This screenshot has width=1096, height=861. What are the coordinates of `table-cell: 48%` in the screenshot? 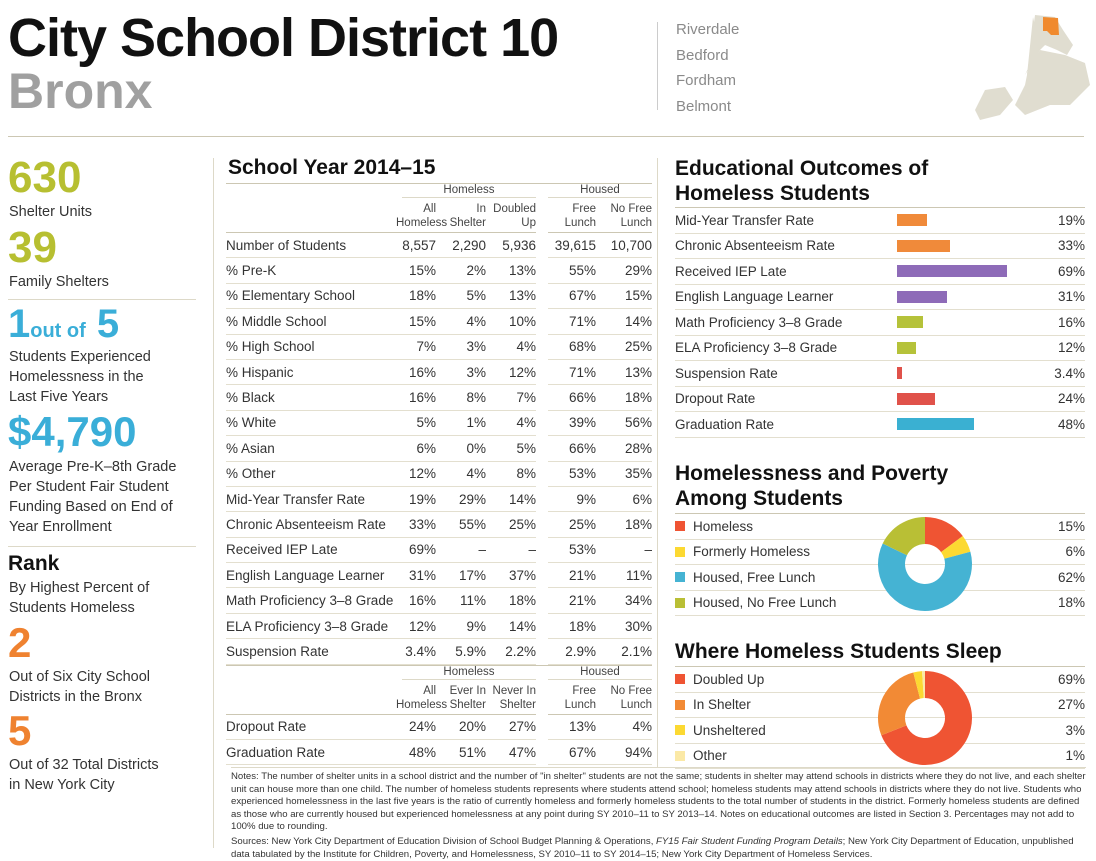 It's located at (422, 752).